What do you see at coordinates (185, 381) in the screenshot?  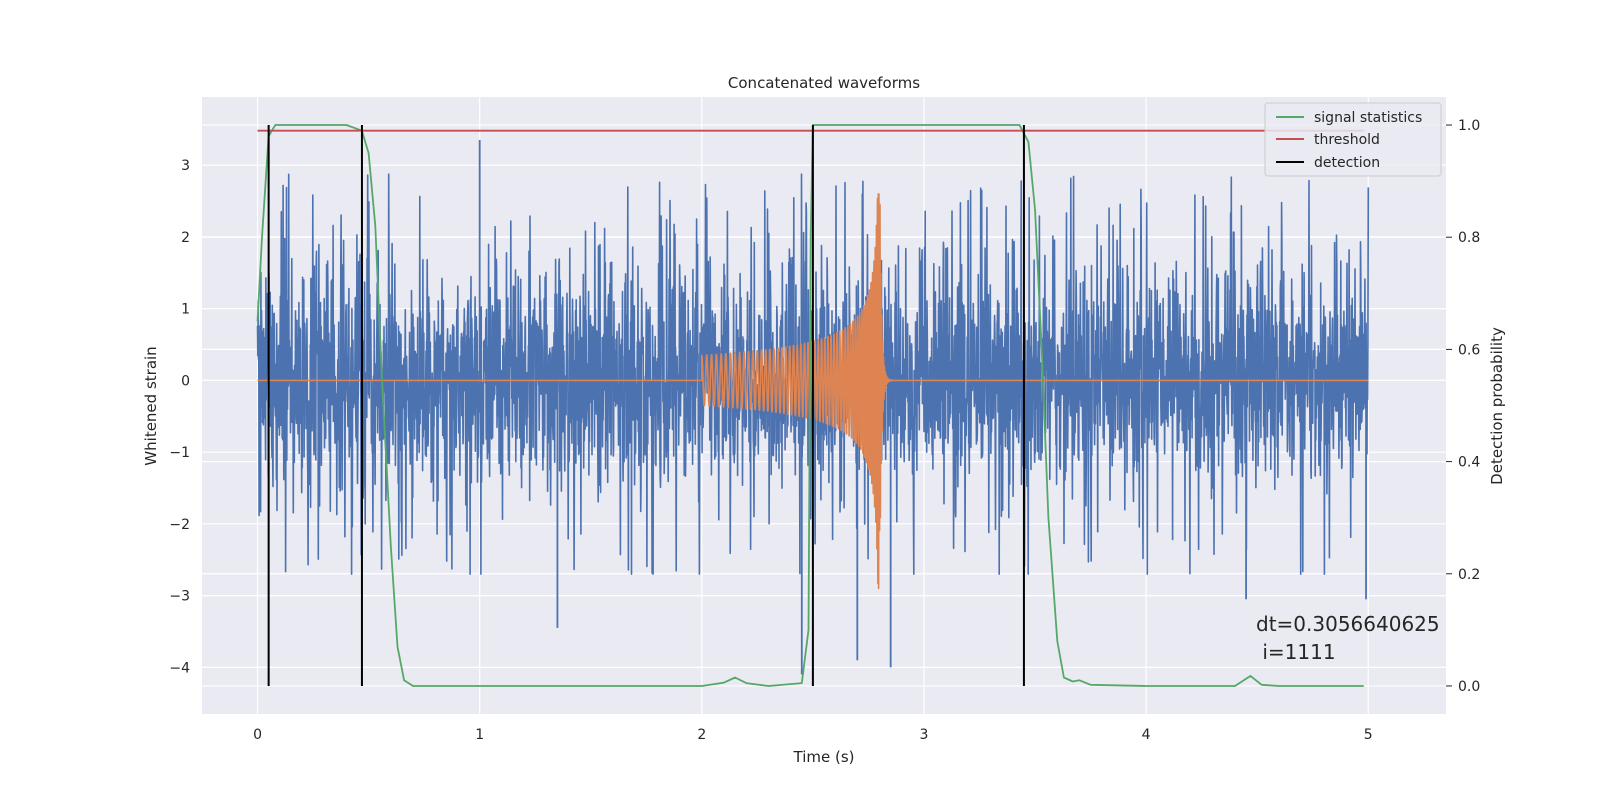 I see `y-tick-label: 0` at bounding box center [185, 381].